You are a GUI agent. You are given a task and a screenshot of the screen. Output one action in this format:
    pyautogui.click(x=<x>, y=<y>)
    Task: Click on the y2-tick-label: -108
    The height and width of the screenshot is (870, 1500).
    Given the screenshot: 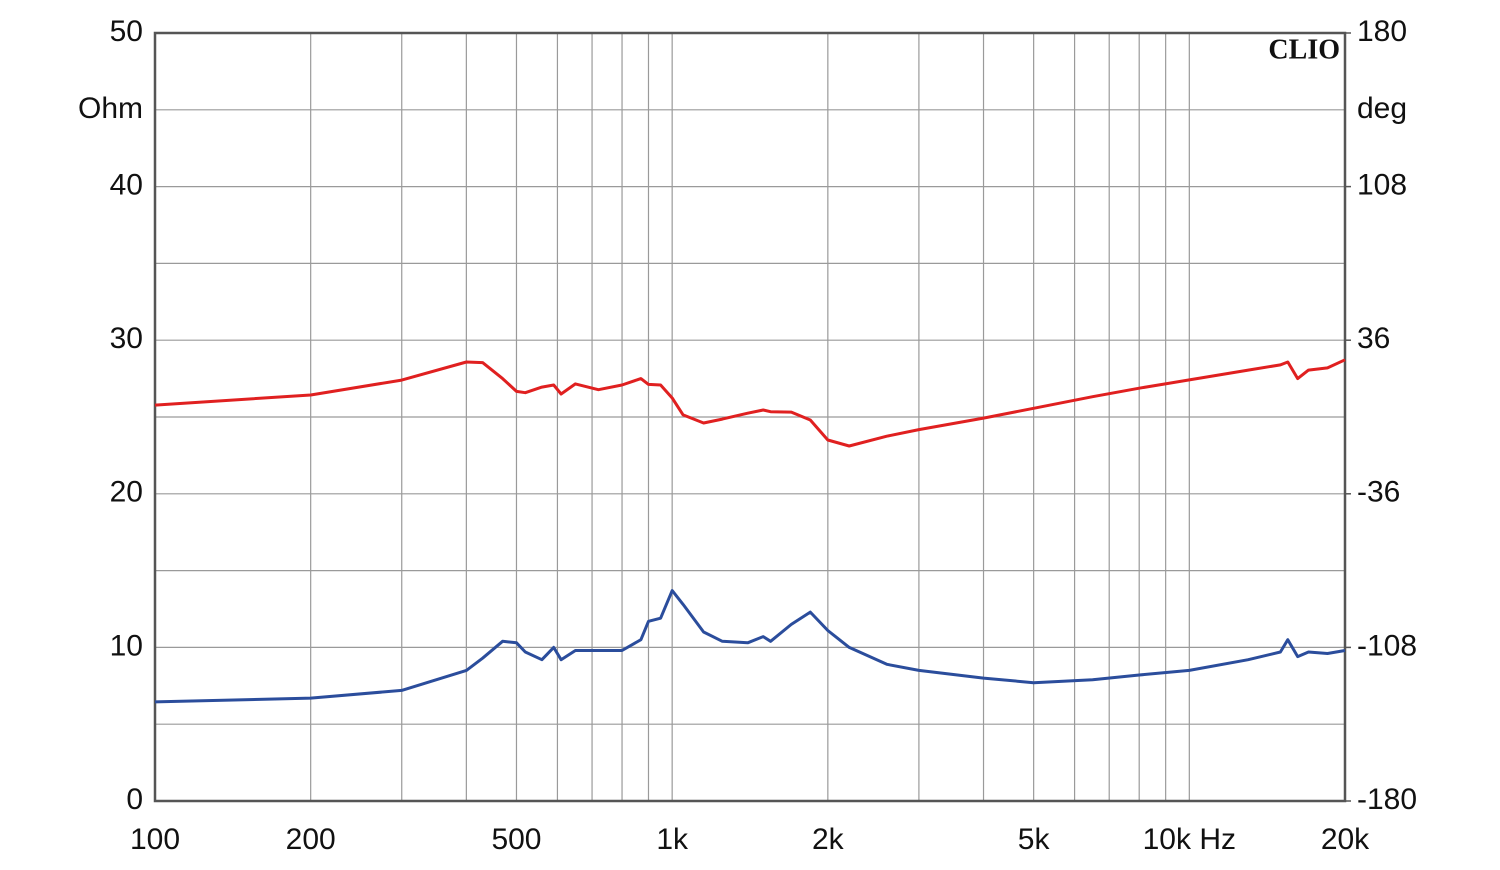 What is the action you would take?
    pyautogui.click(x=1387, y=645)
    